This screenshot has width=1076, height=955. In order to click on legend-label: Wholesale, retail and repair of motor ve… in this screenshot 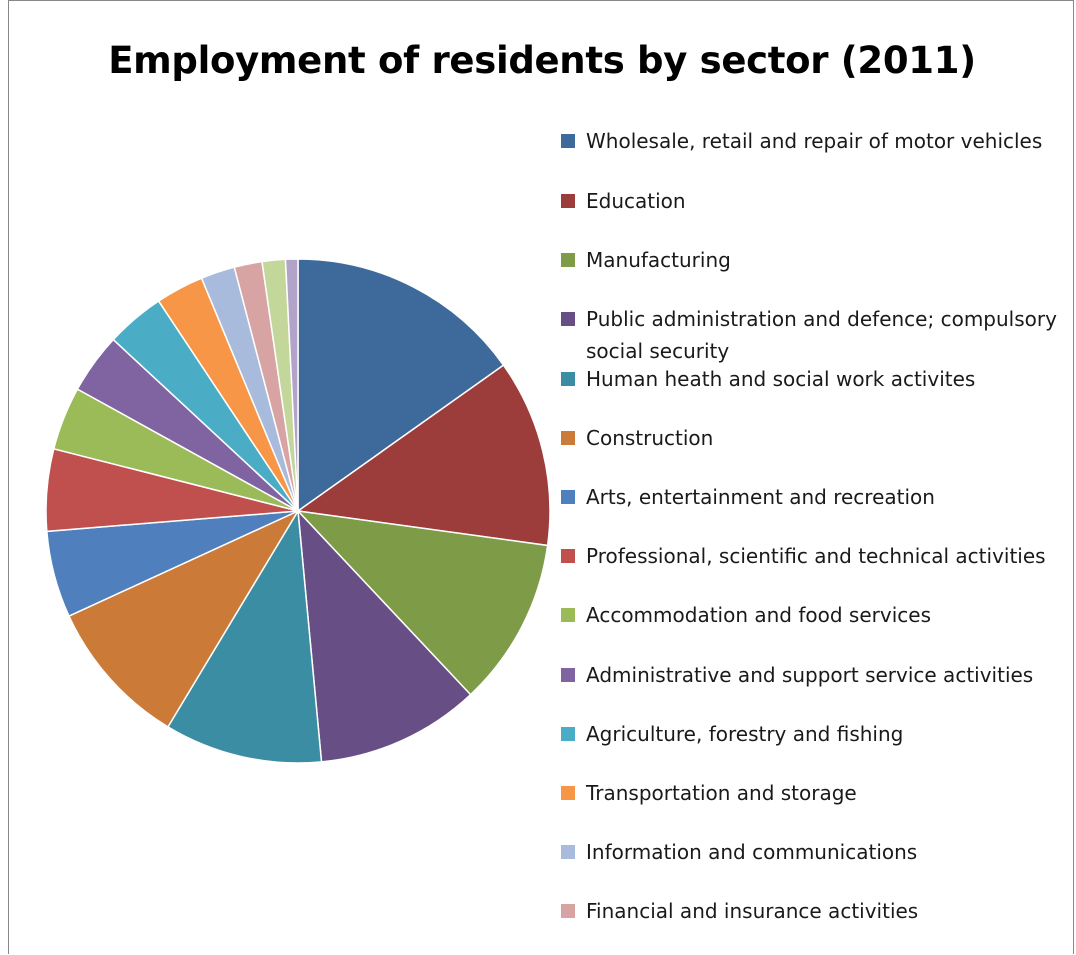, I will do `click(814, 141)`.